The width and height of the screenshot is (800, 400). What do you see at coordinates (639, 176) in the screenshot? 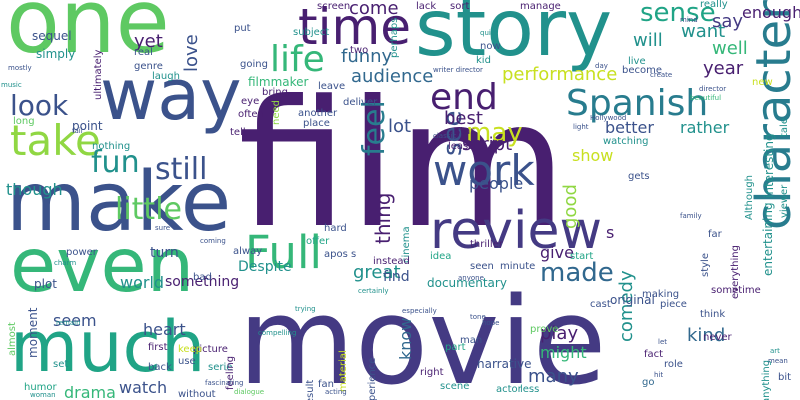
I see `word-gets: gets` at bounding box center [639, 176].